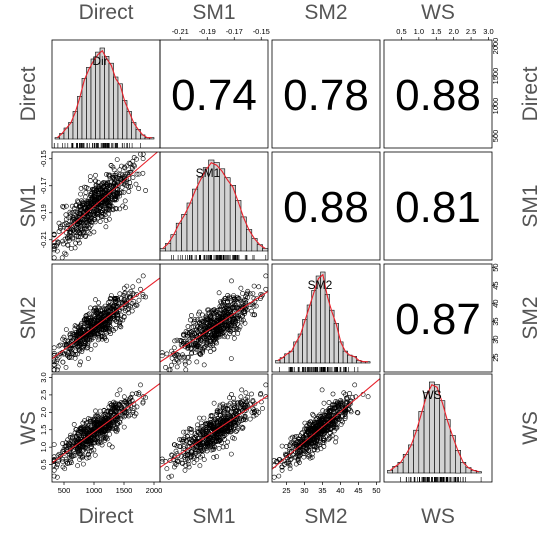  Describe the element at coordinates (495, 339) in the screenshot. I see `tick-label-right-SM2: 30` at that location.